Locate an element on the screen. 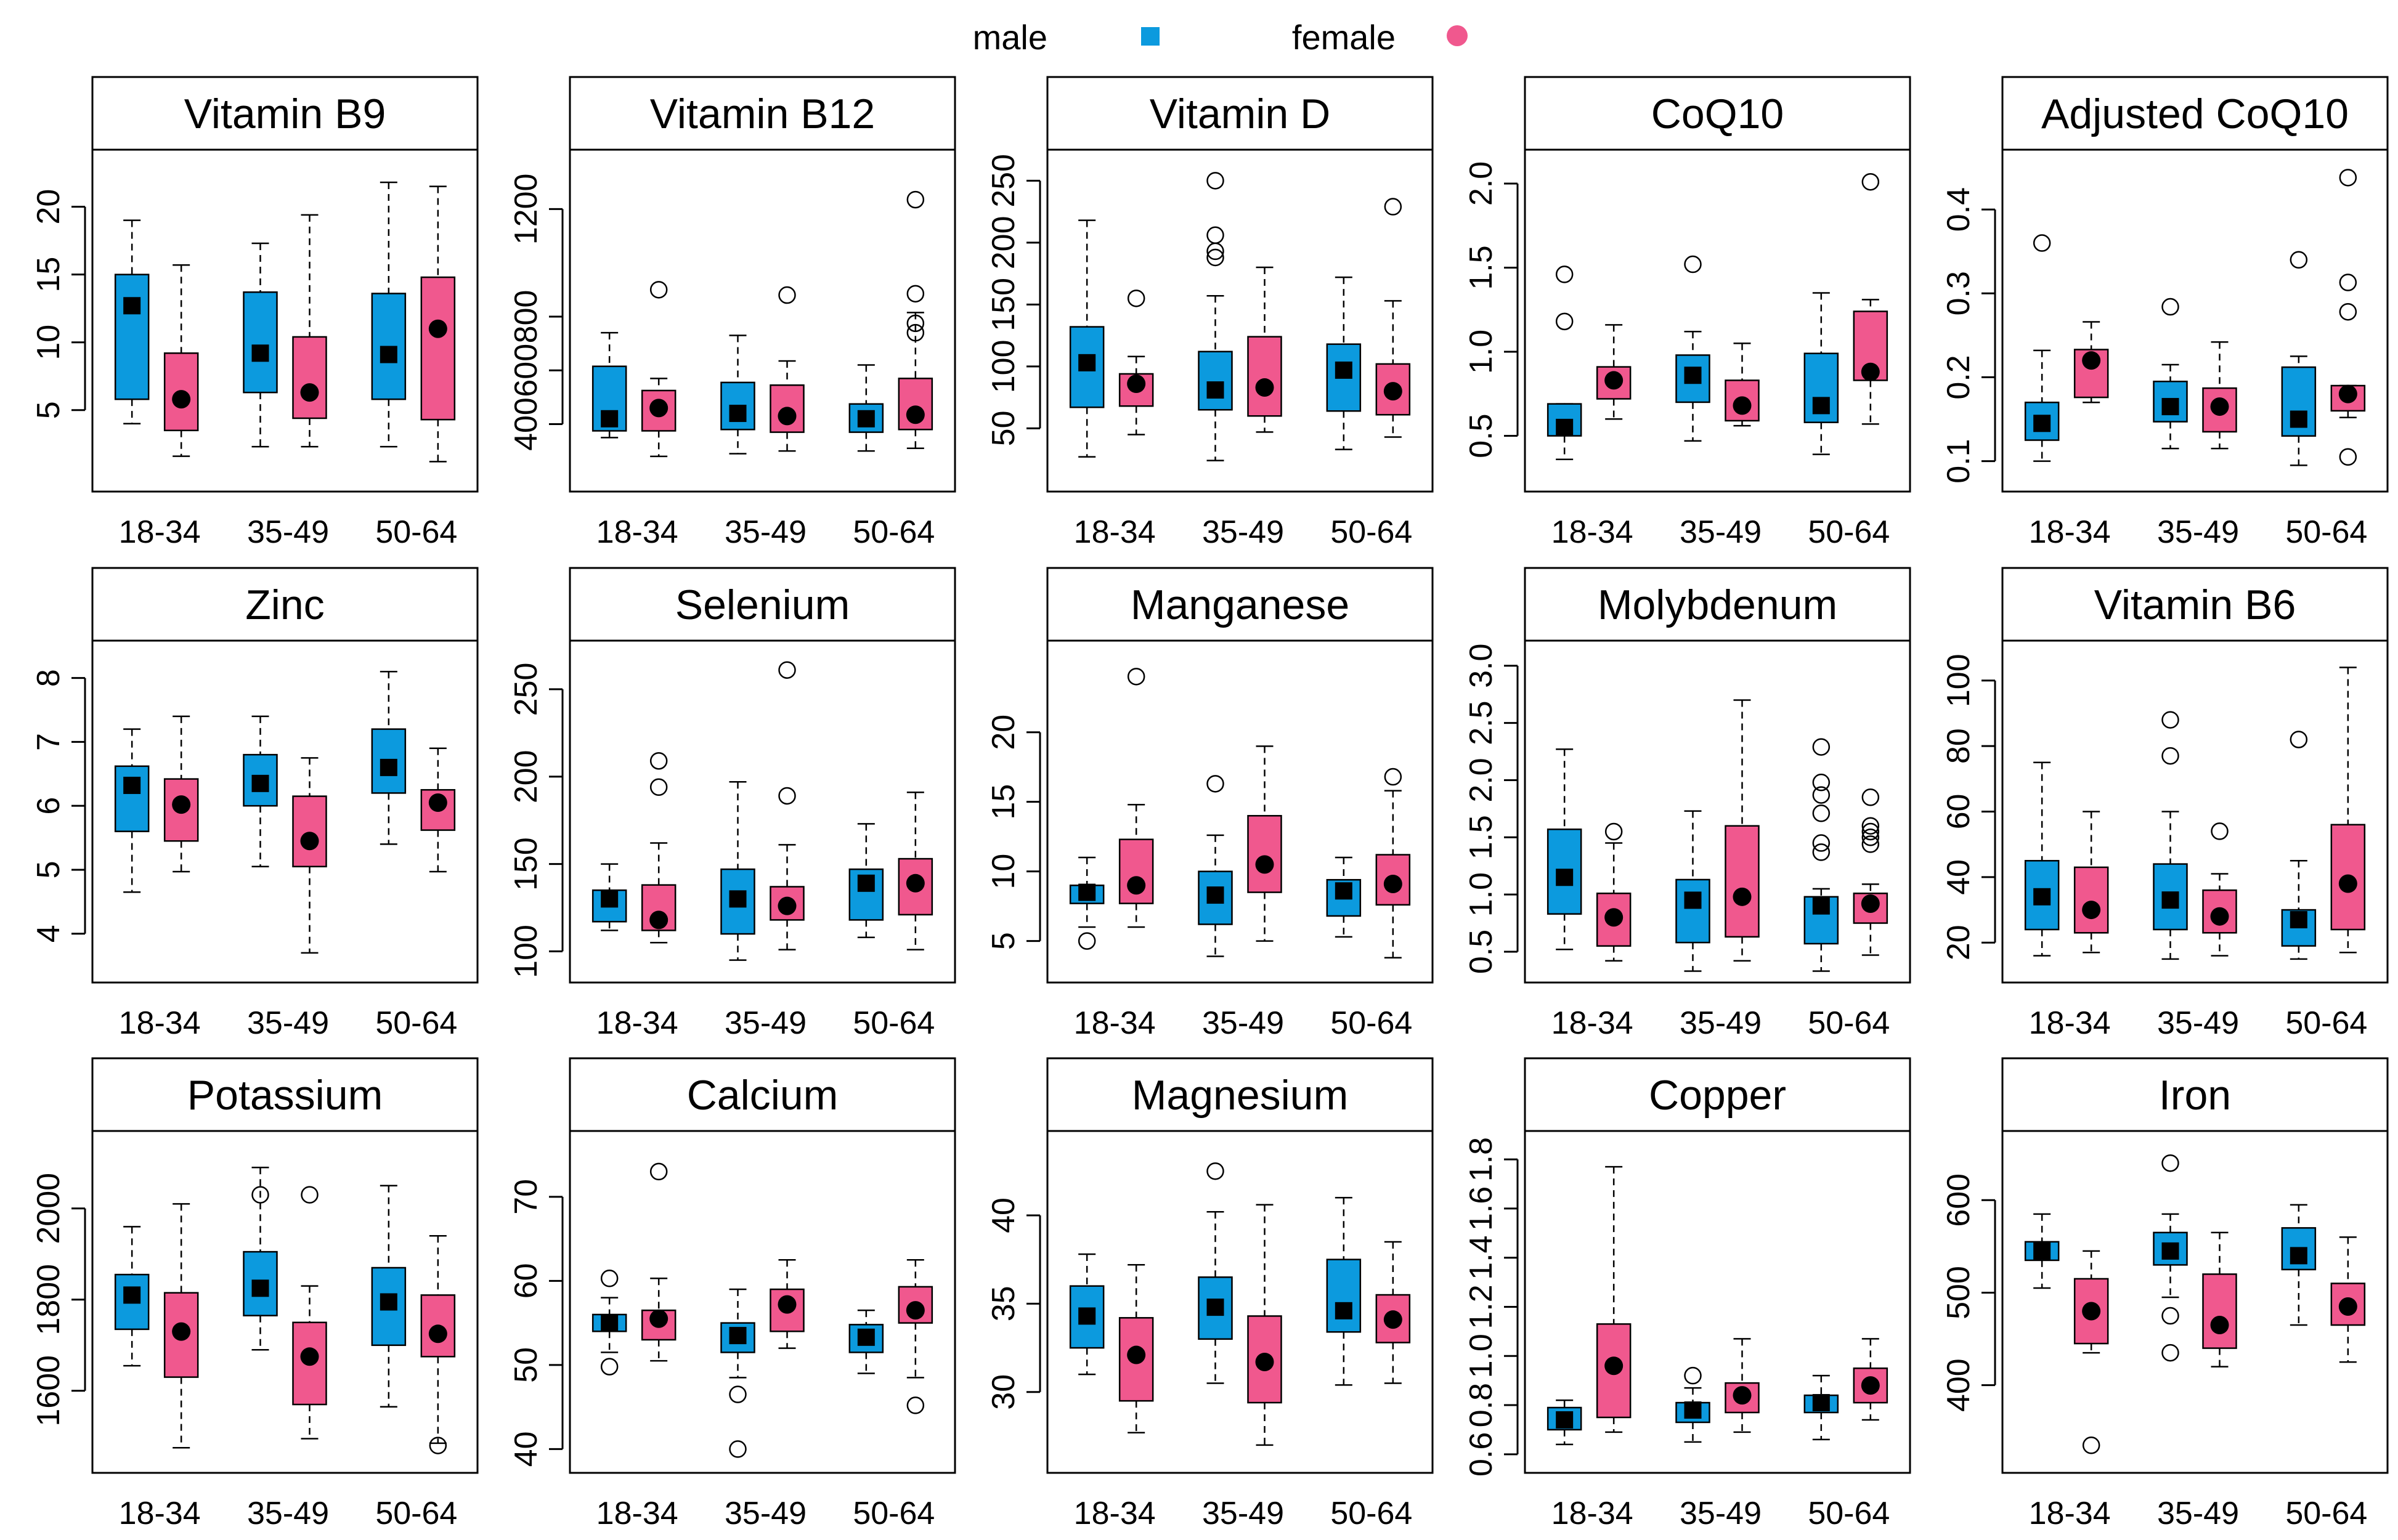  y-tick-label: 0.5 is located at coordinates (1481, 952).